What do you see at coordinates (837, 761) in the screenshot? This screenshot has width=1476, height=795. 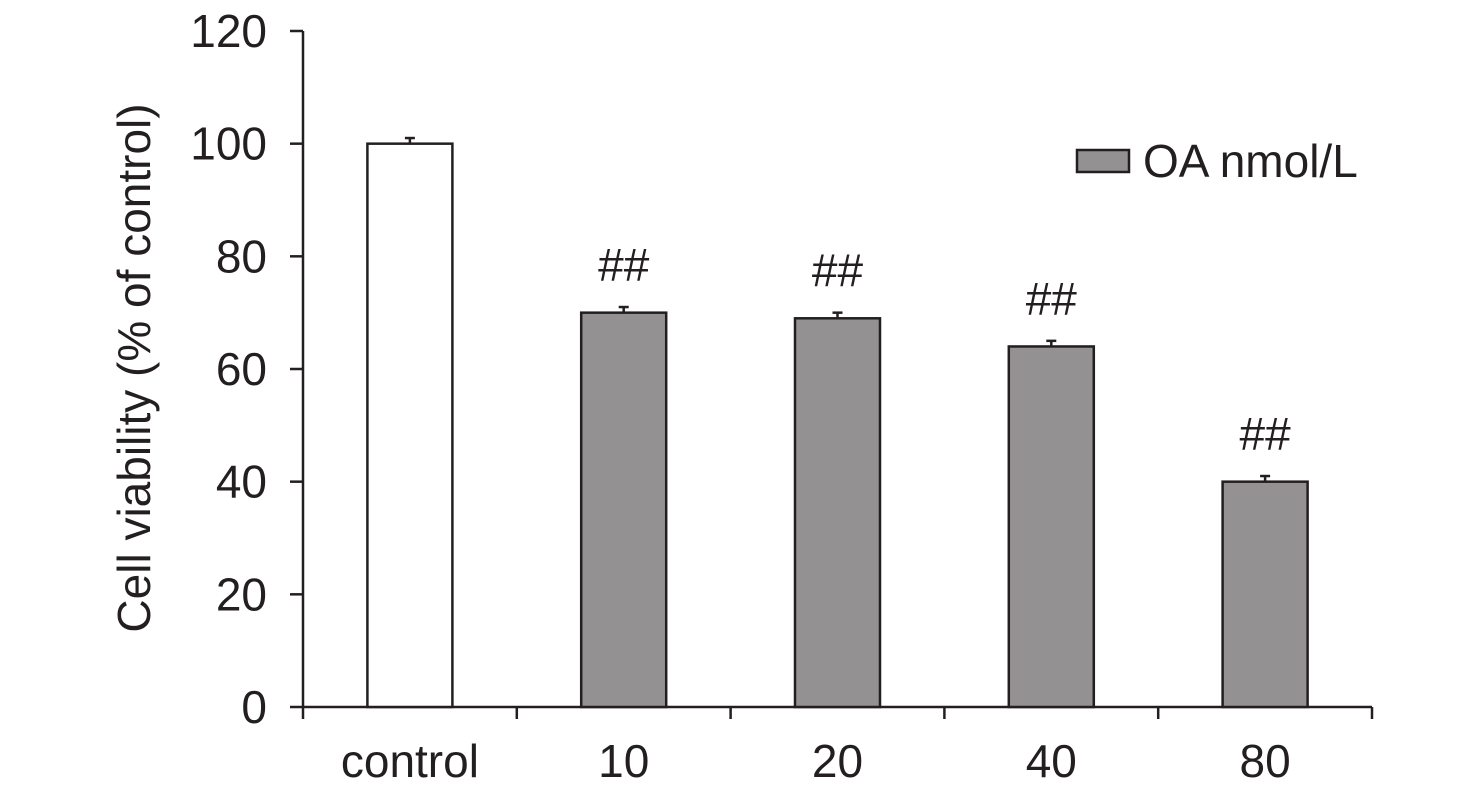 I see `x-tick-label: 20` at bounding box center [837, 761].